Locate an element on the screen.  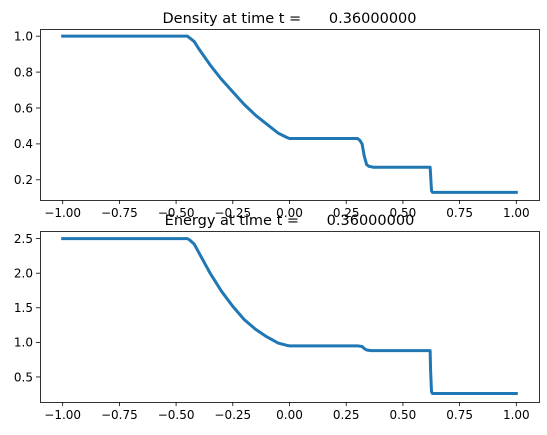
density-x-tick-label: 0.75 is located at coordinates (459, 213).